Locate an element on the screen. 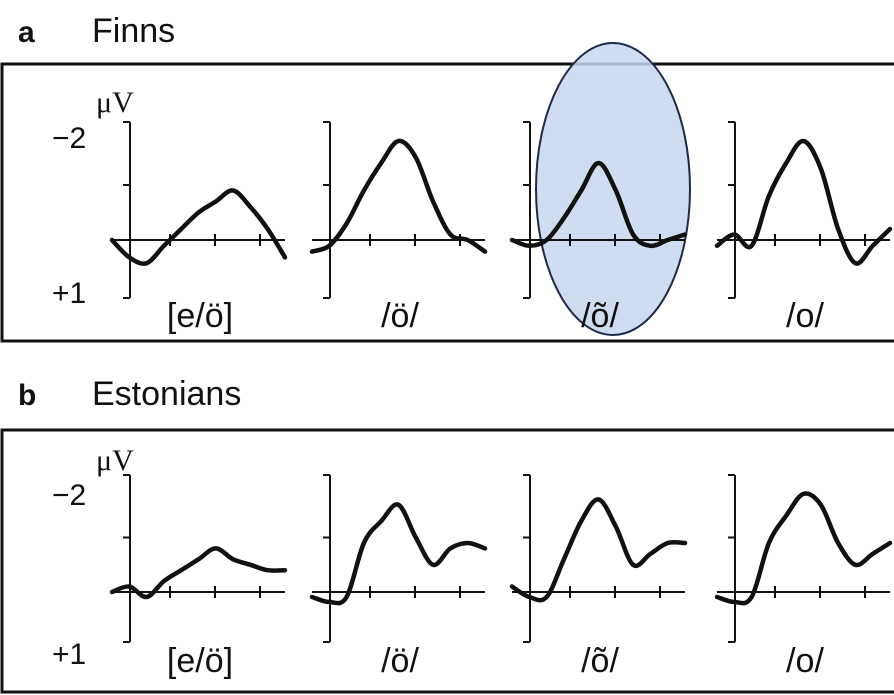 The width and height of the screenshot is (894, 695). subplot-b-3: /o/ is located at coordinates (803, 577).